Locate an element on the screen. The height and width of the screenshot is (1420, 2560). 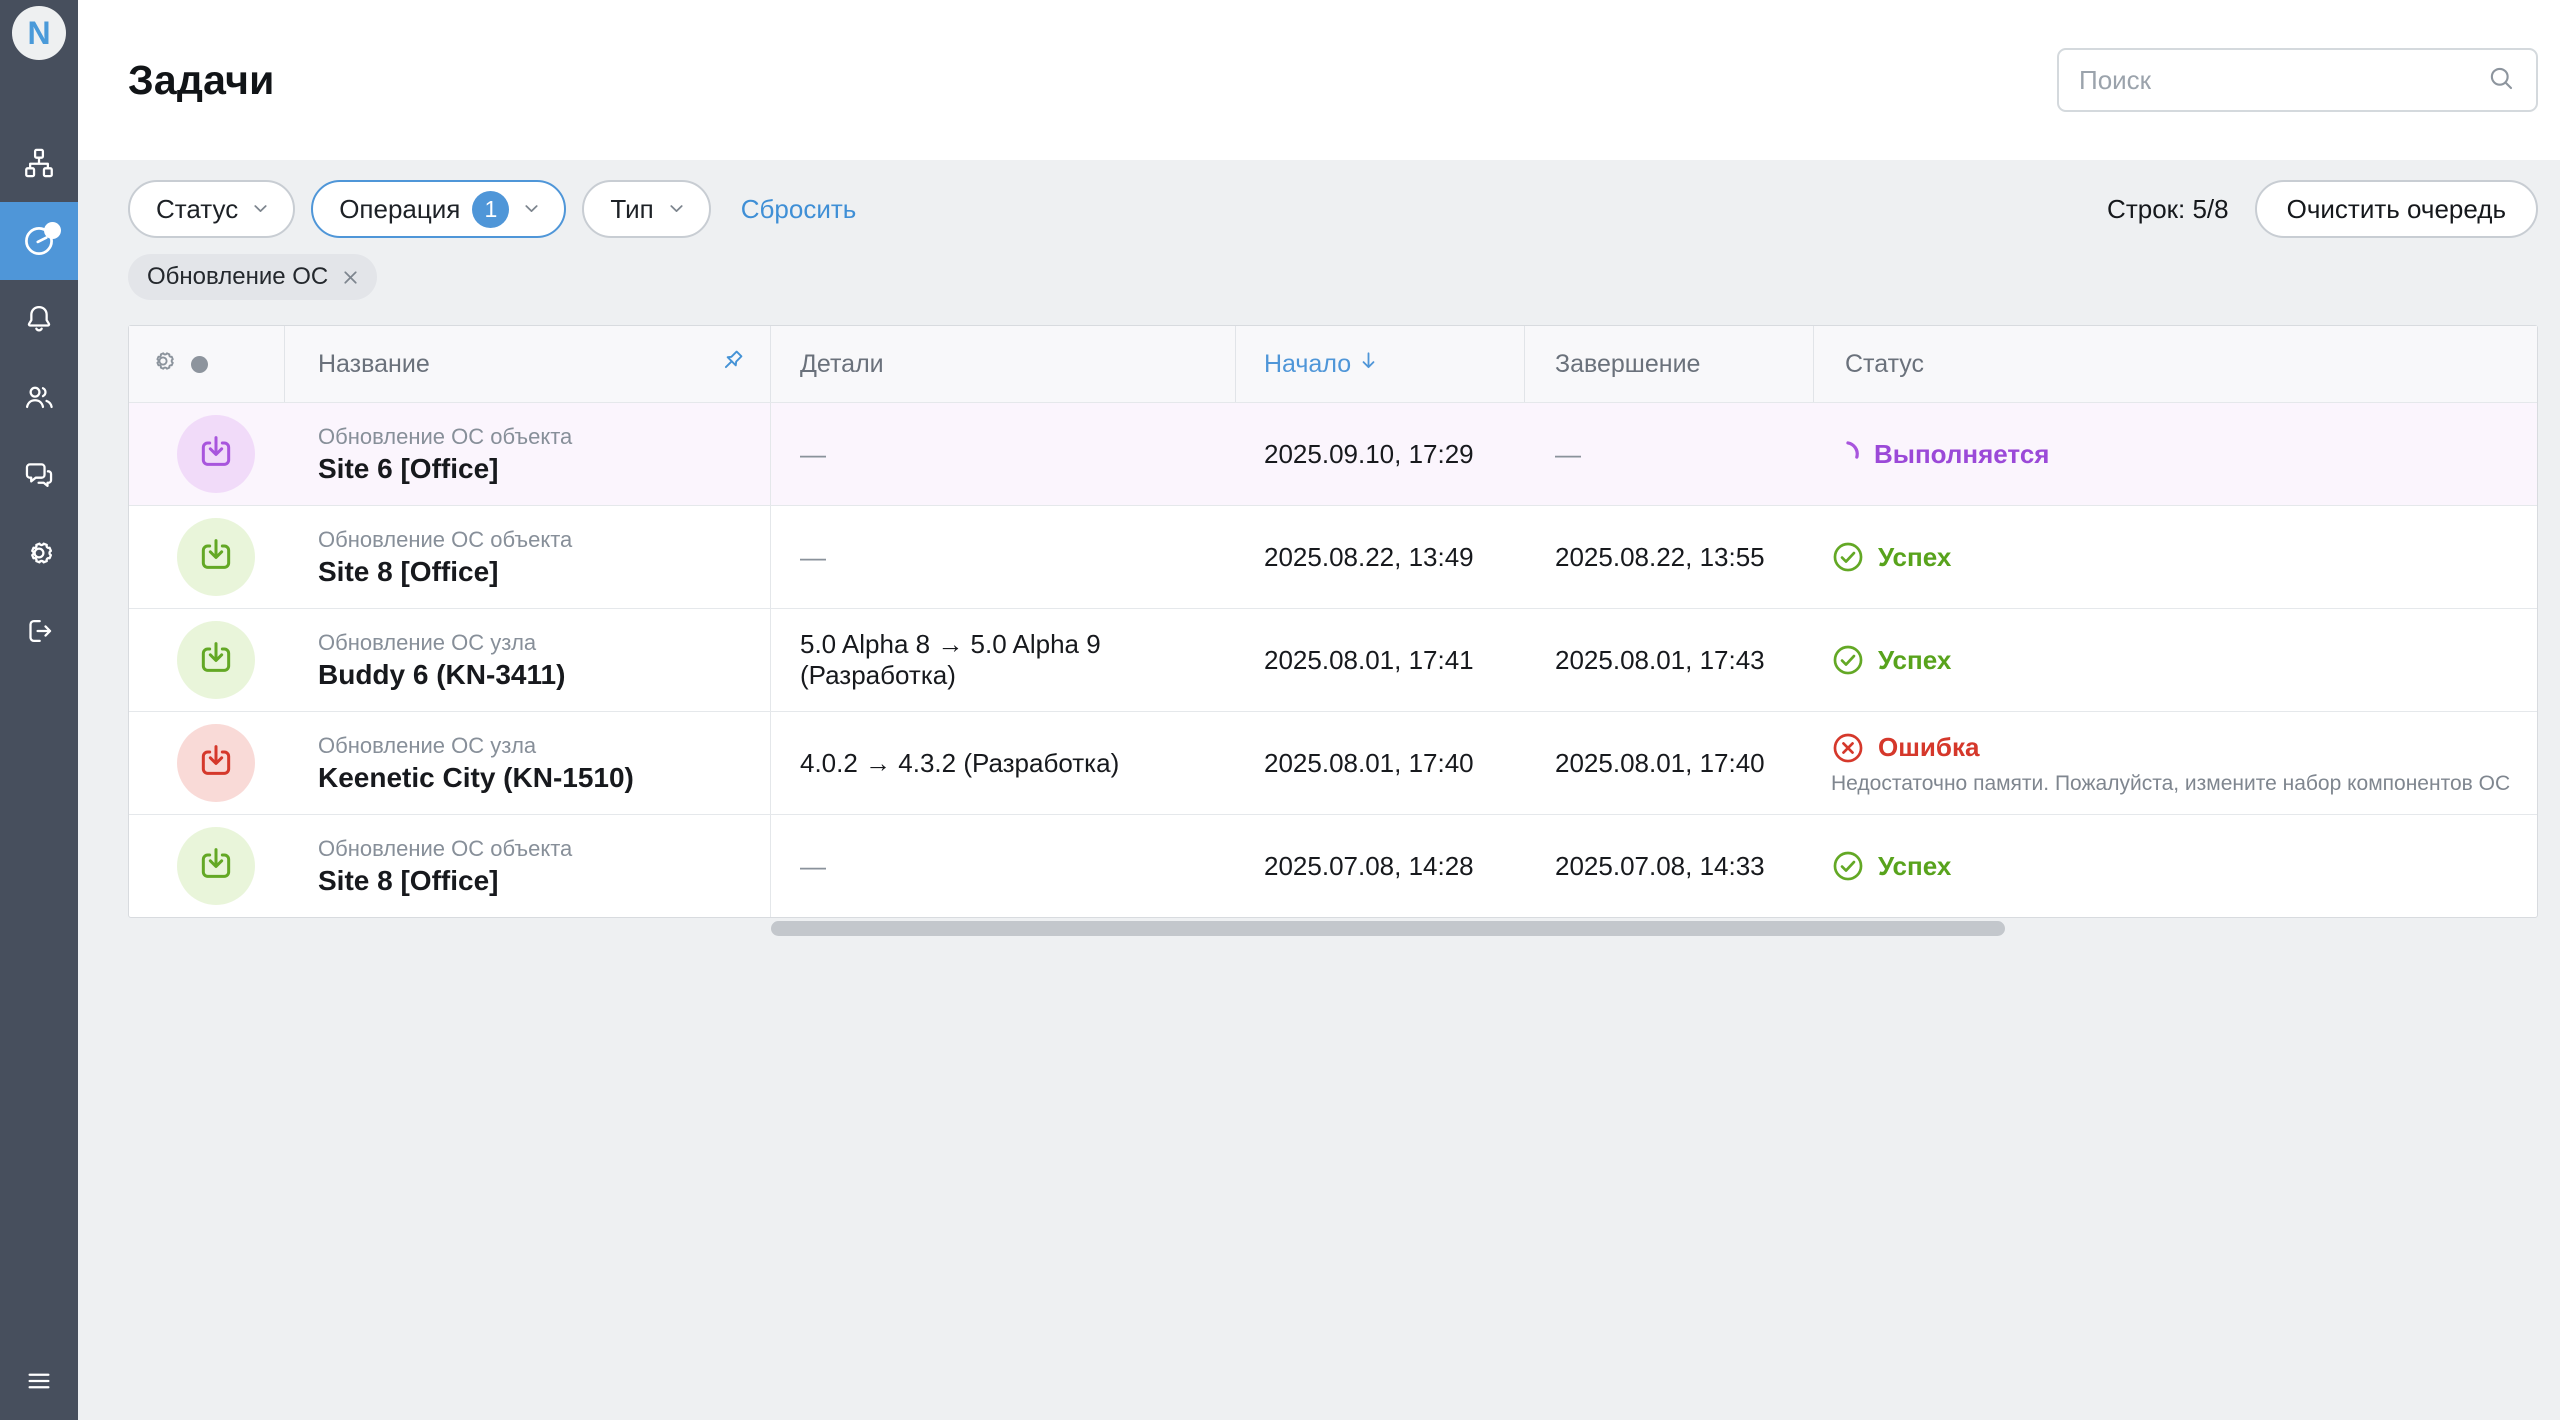
sites-icon is located at coordinates (39, 163).